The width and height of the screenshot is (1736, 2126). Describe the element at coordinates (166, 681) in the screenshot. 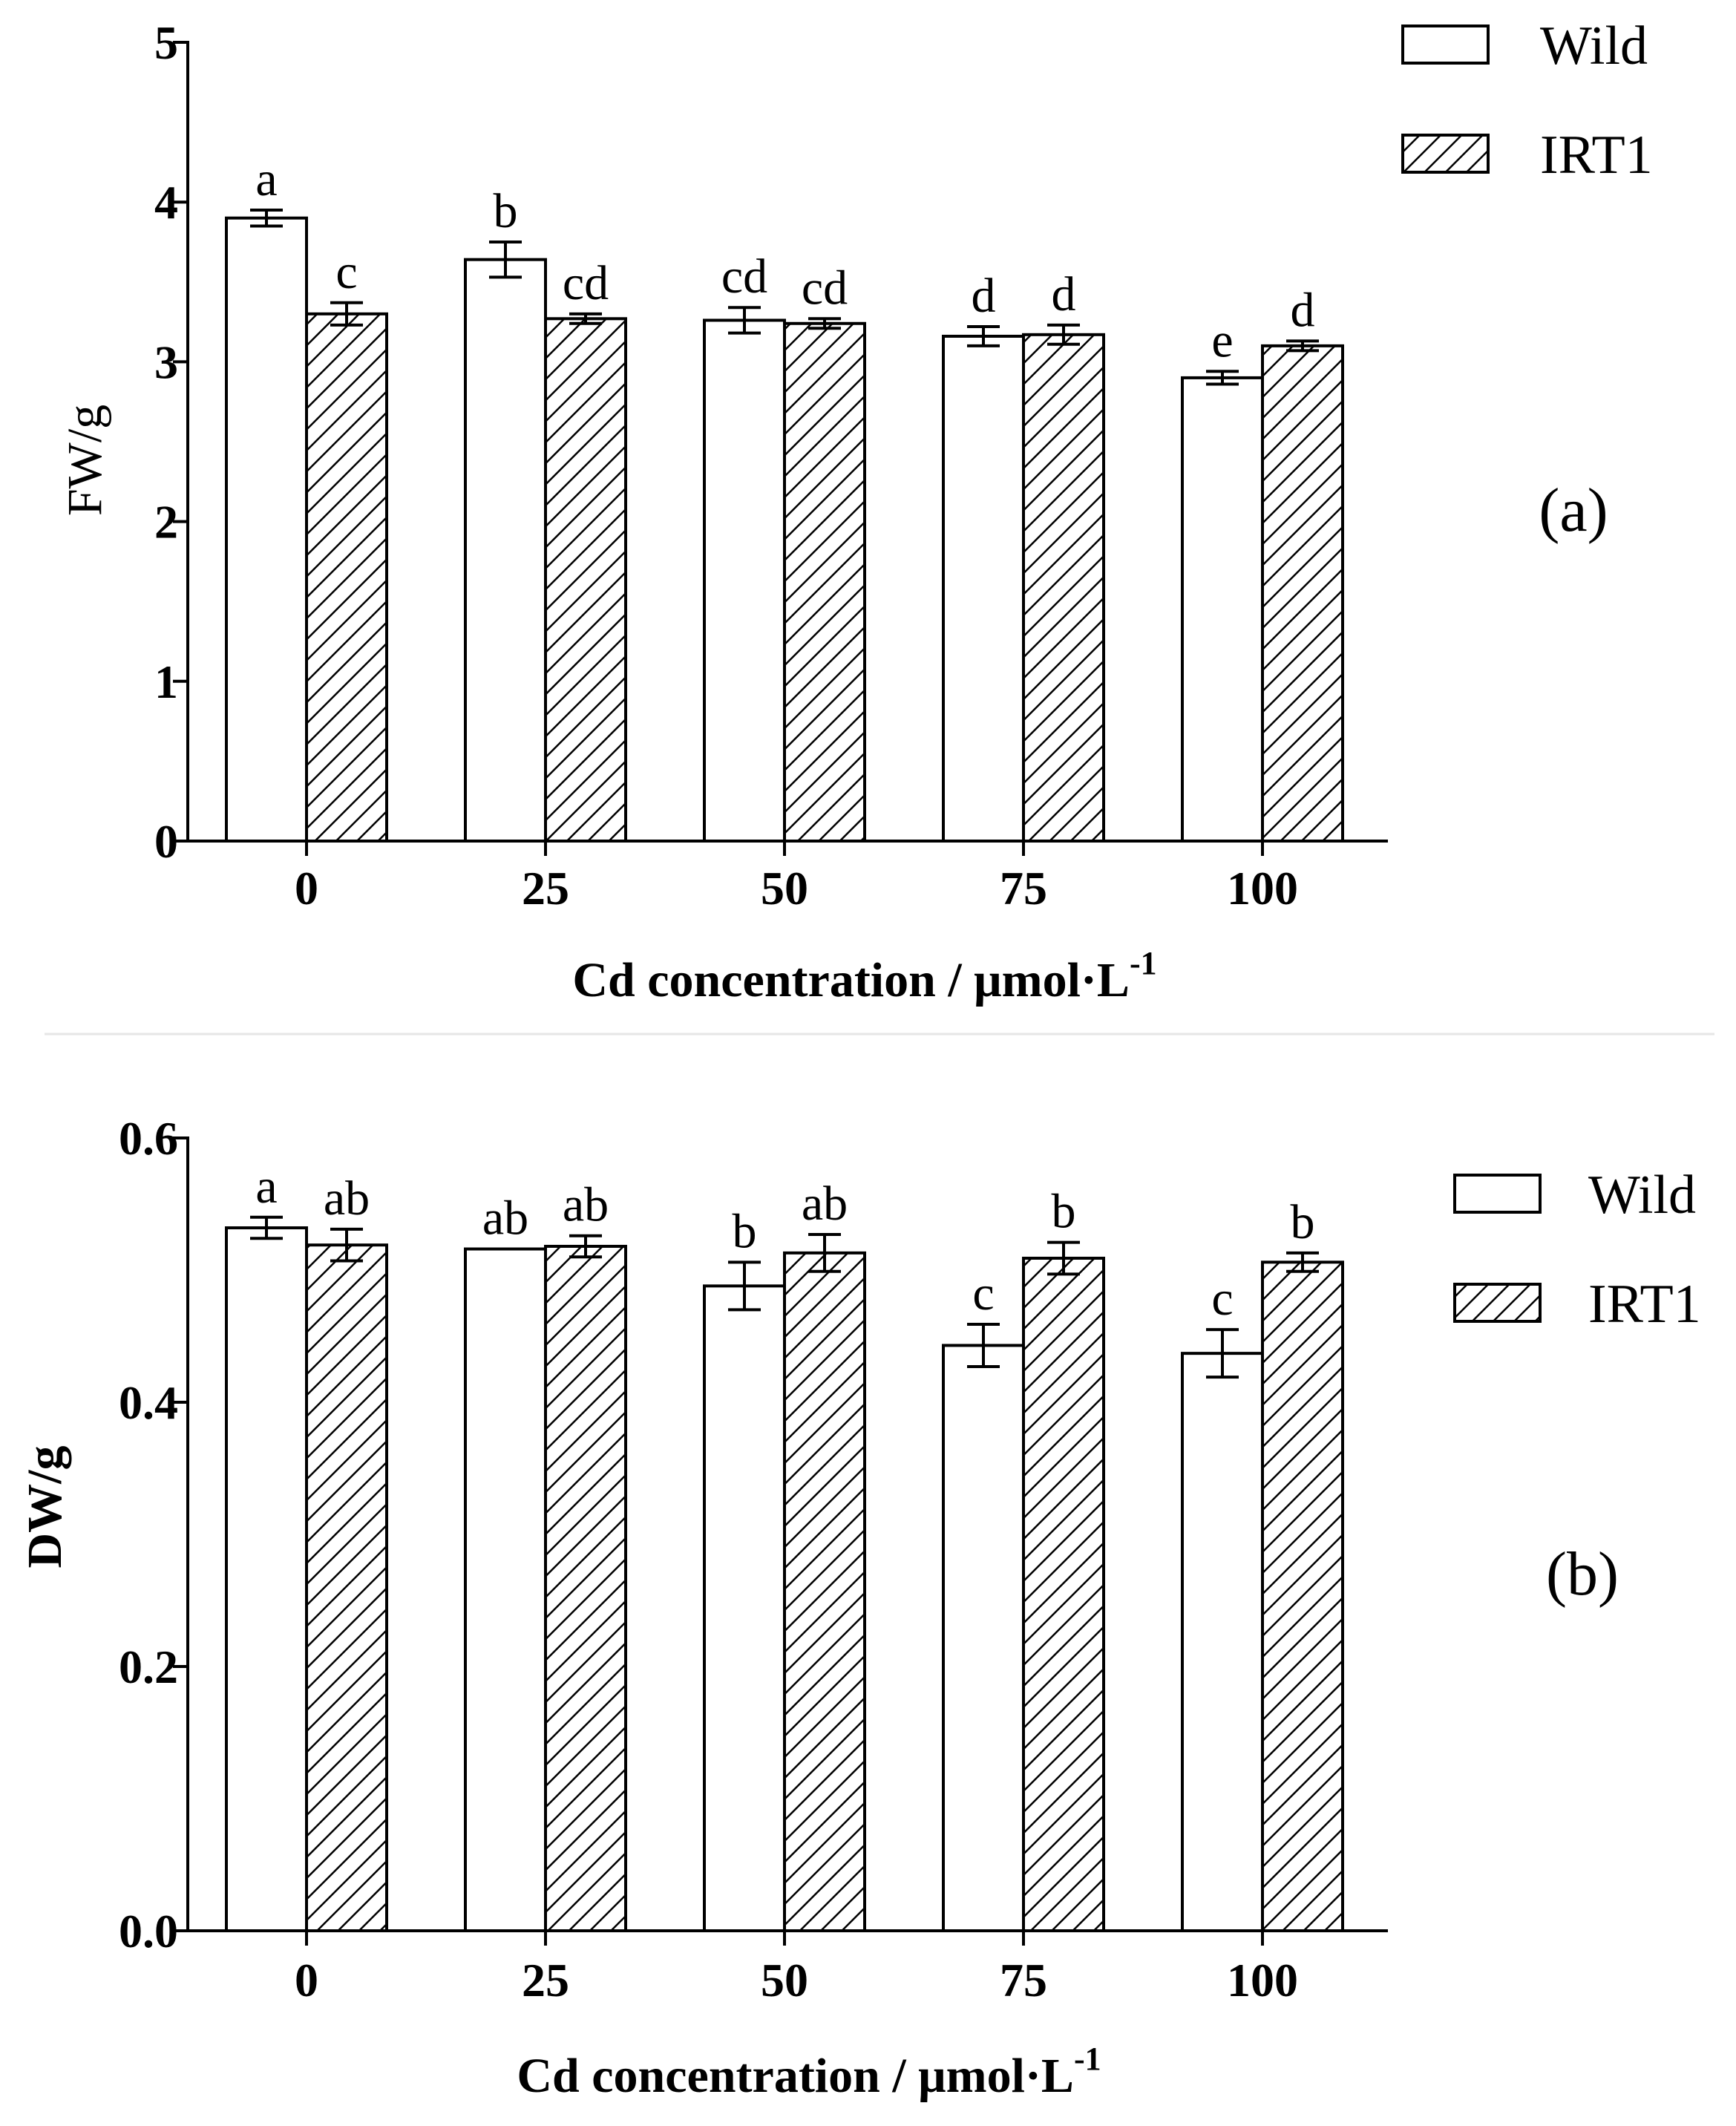

I see `y-tick-label: 1` at that location.